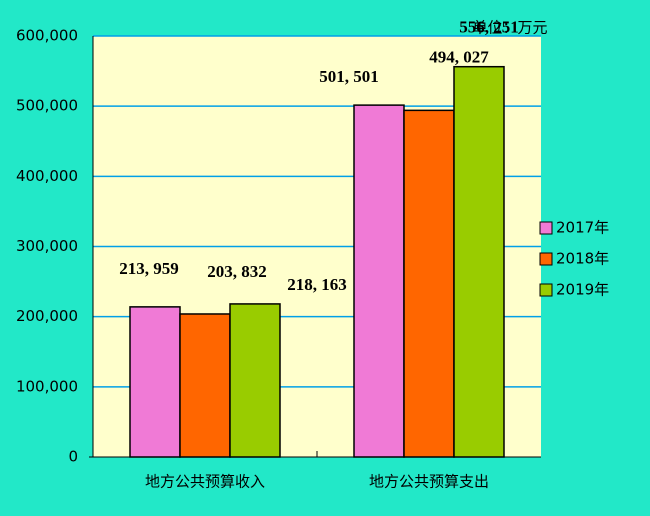 This screenshot has width=650, height=516. Describe the element at coordinates (349, 76) in the screenshot. I see `value-label: 501, 501` at that location.